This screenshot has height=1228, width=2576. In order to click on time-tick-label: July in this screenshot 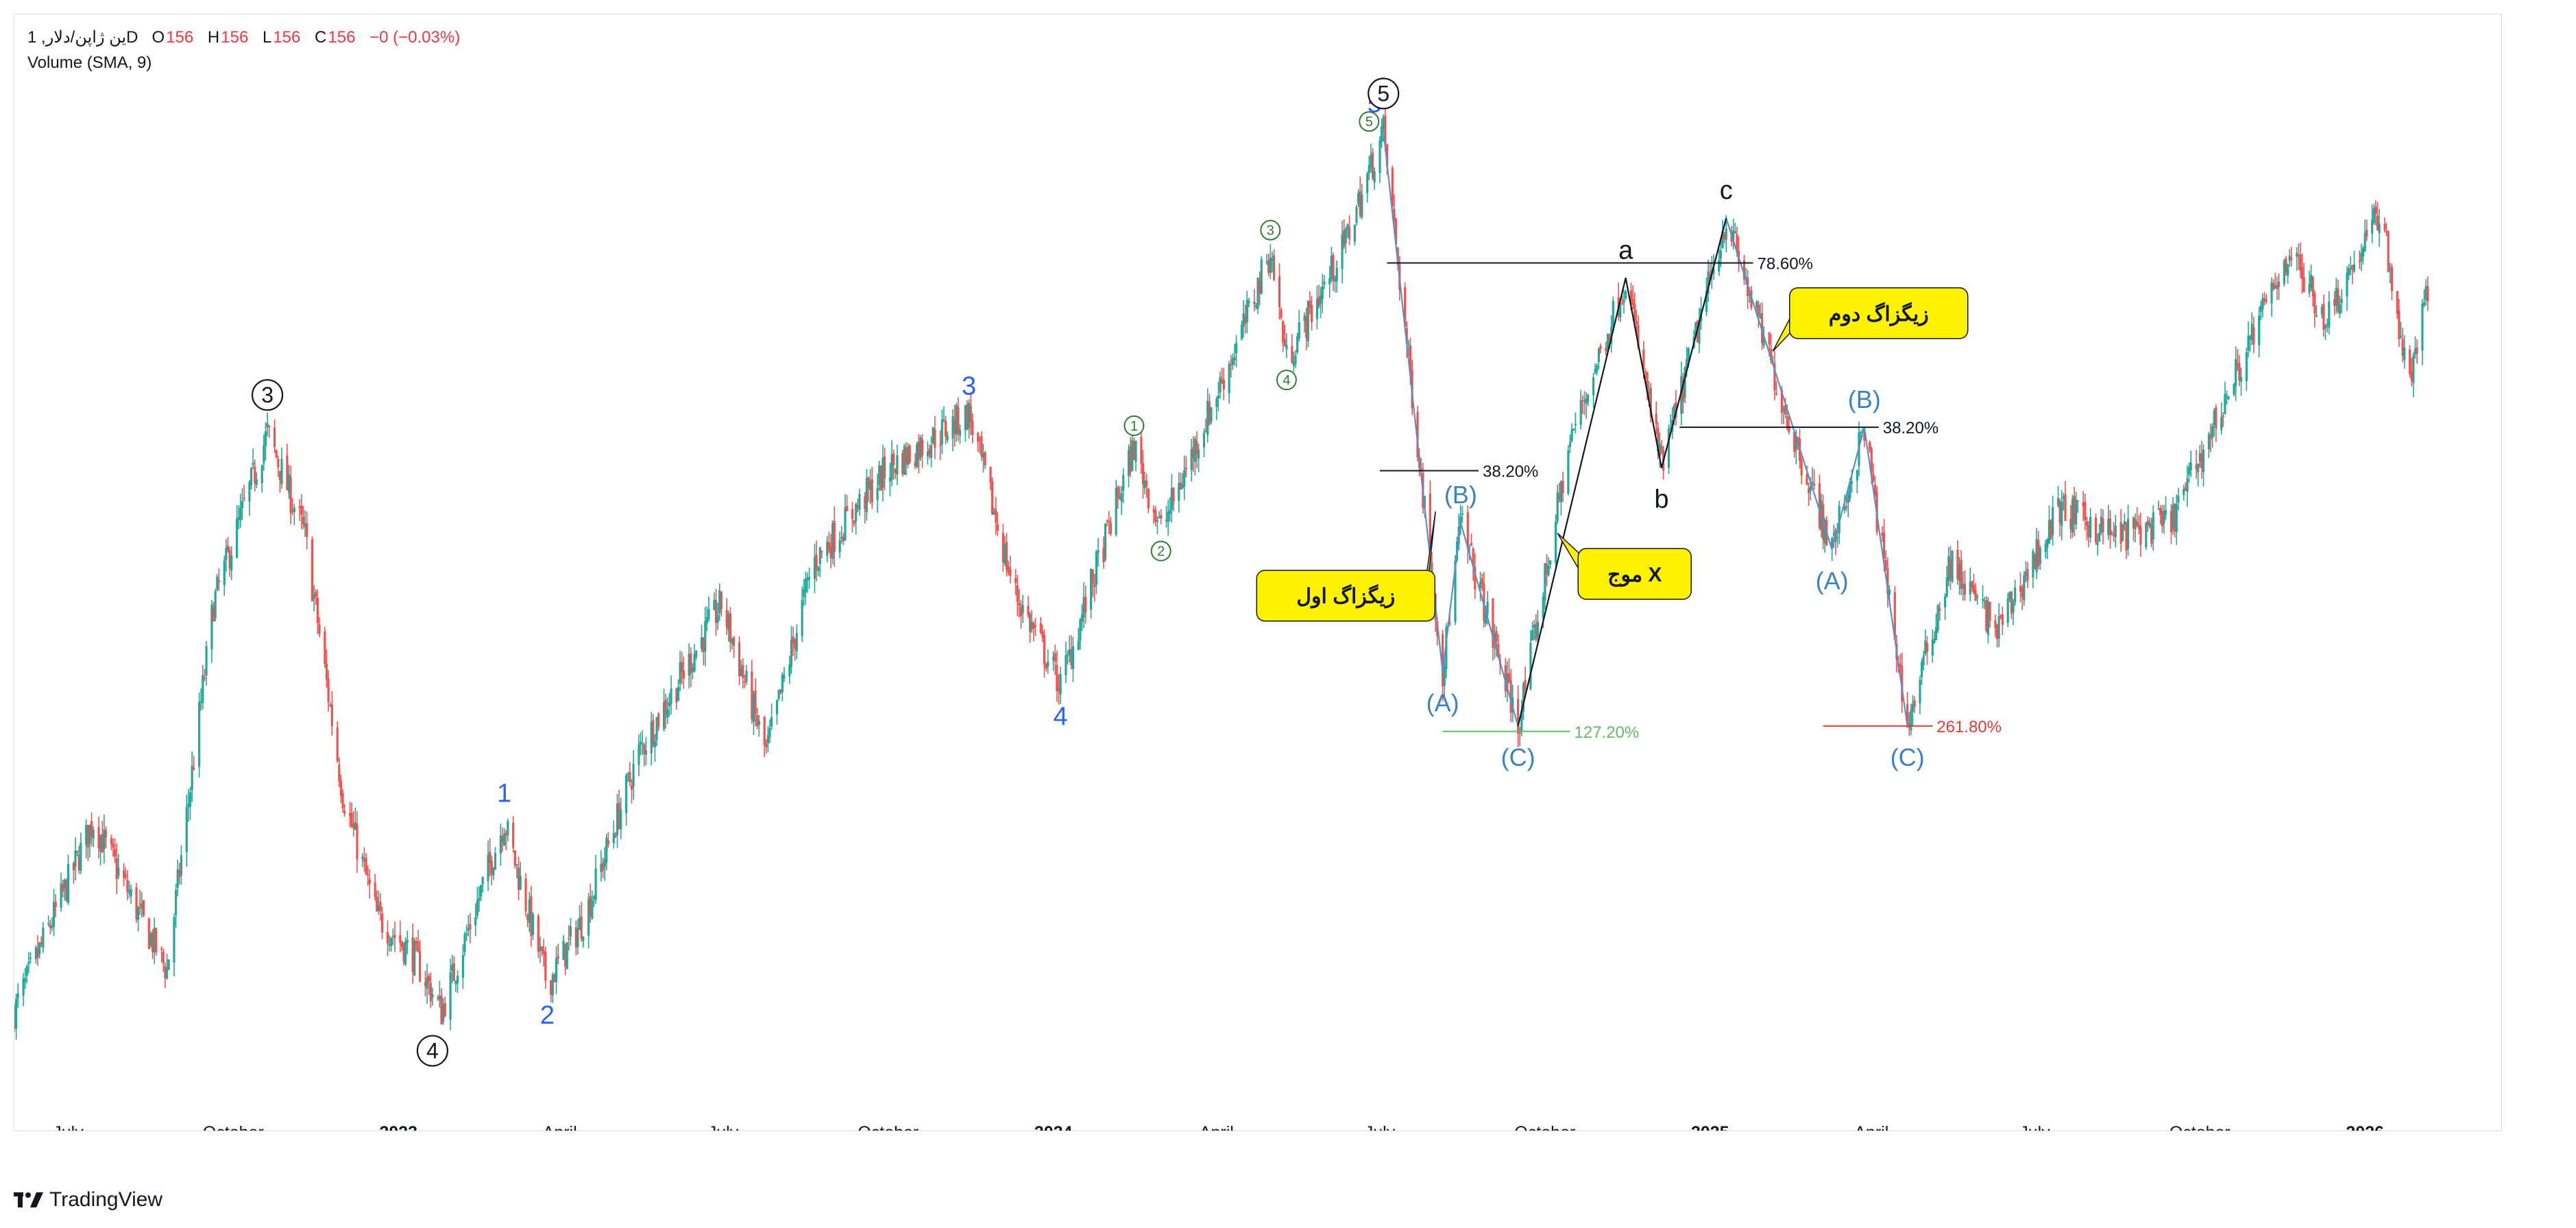, I will do `click(2034, 1127)`.